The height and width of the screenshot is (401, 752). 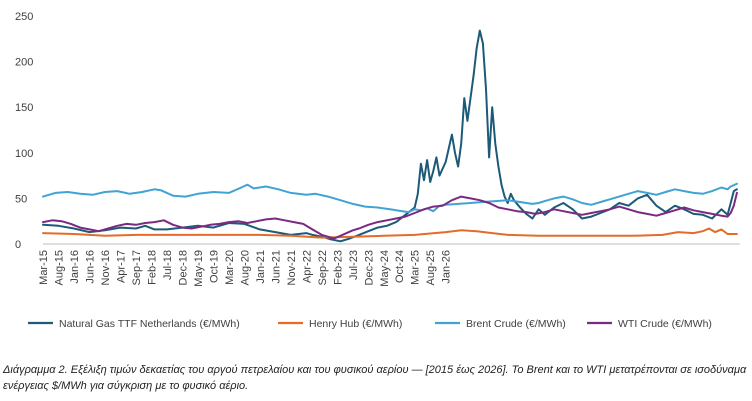 What do you see at coordinates (44, 267) in the screenshot?
I see `x-tick-label: Mar-15` at bounding box center [44, 267].